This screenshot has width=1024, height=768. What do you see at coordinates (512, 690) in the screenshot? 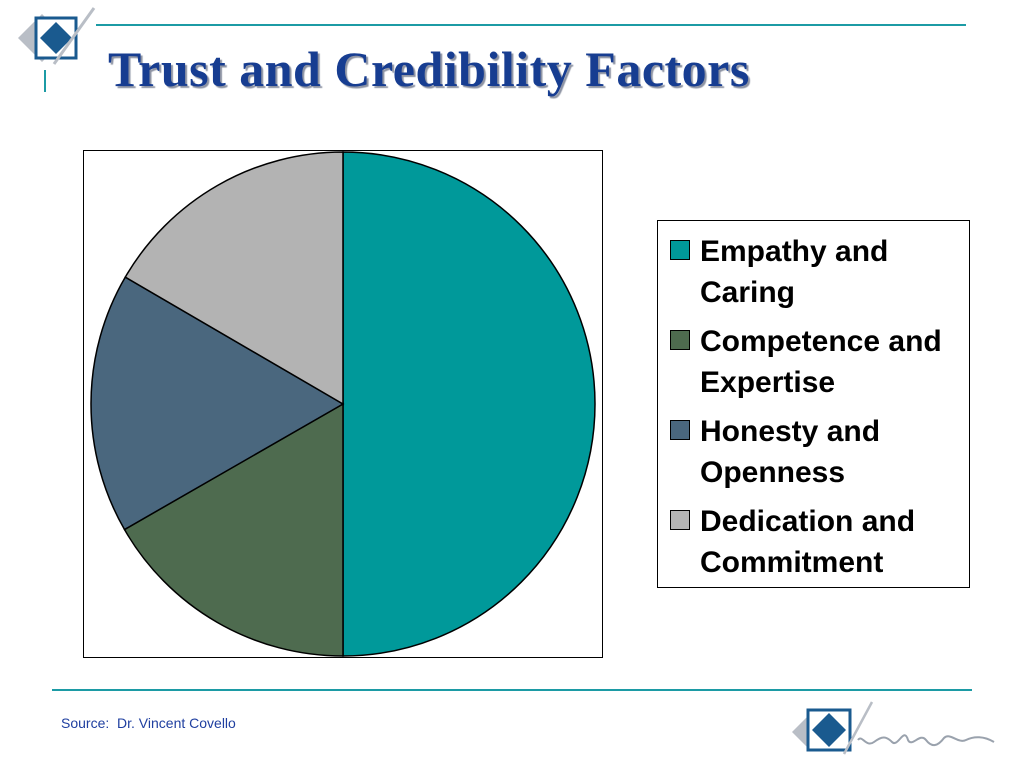
I see `bottom-divider` at bounding box center [512, 690].